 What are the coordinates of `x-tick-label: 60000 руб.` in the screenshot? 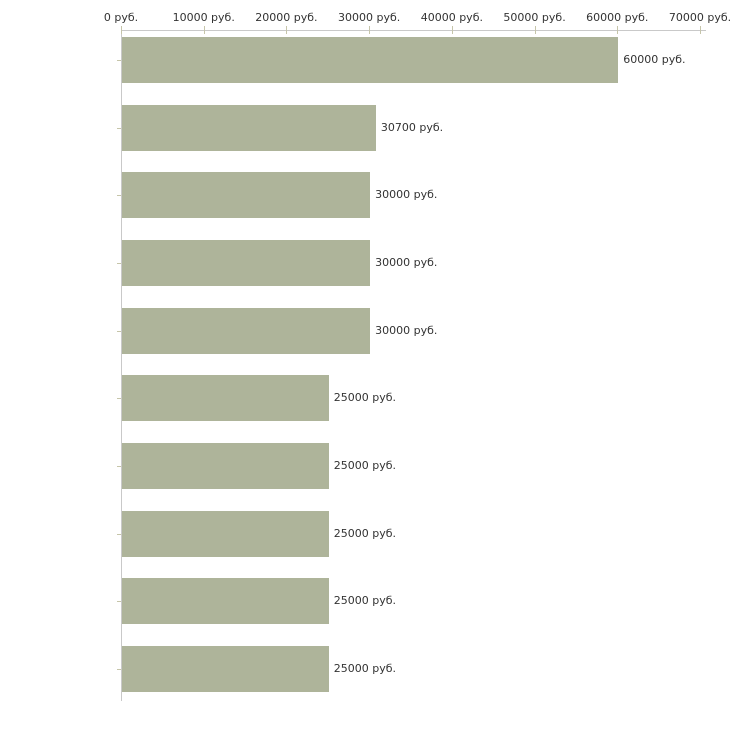 It's located at (617, 17).